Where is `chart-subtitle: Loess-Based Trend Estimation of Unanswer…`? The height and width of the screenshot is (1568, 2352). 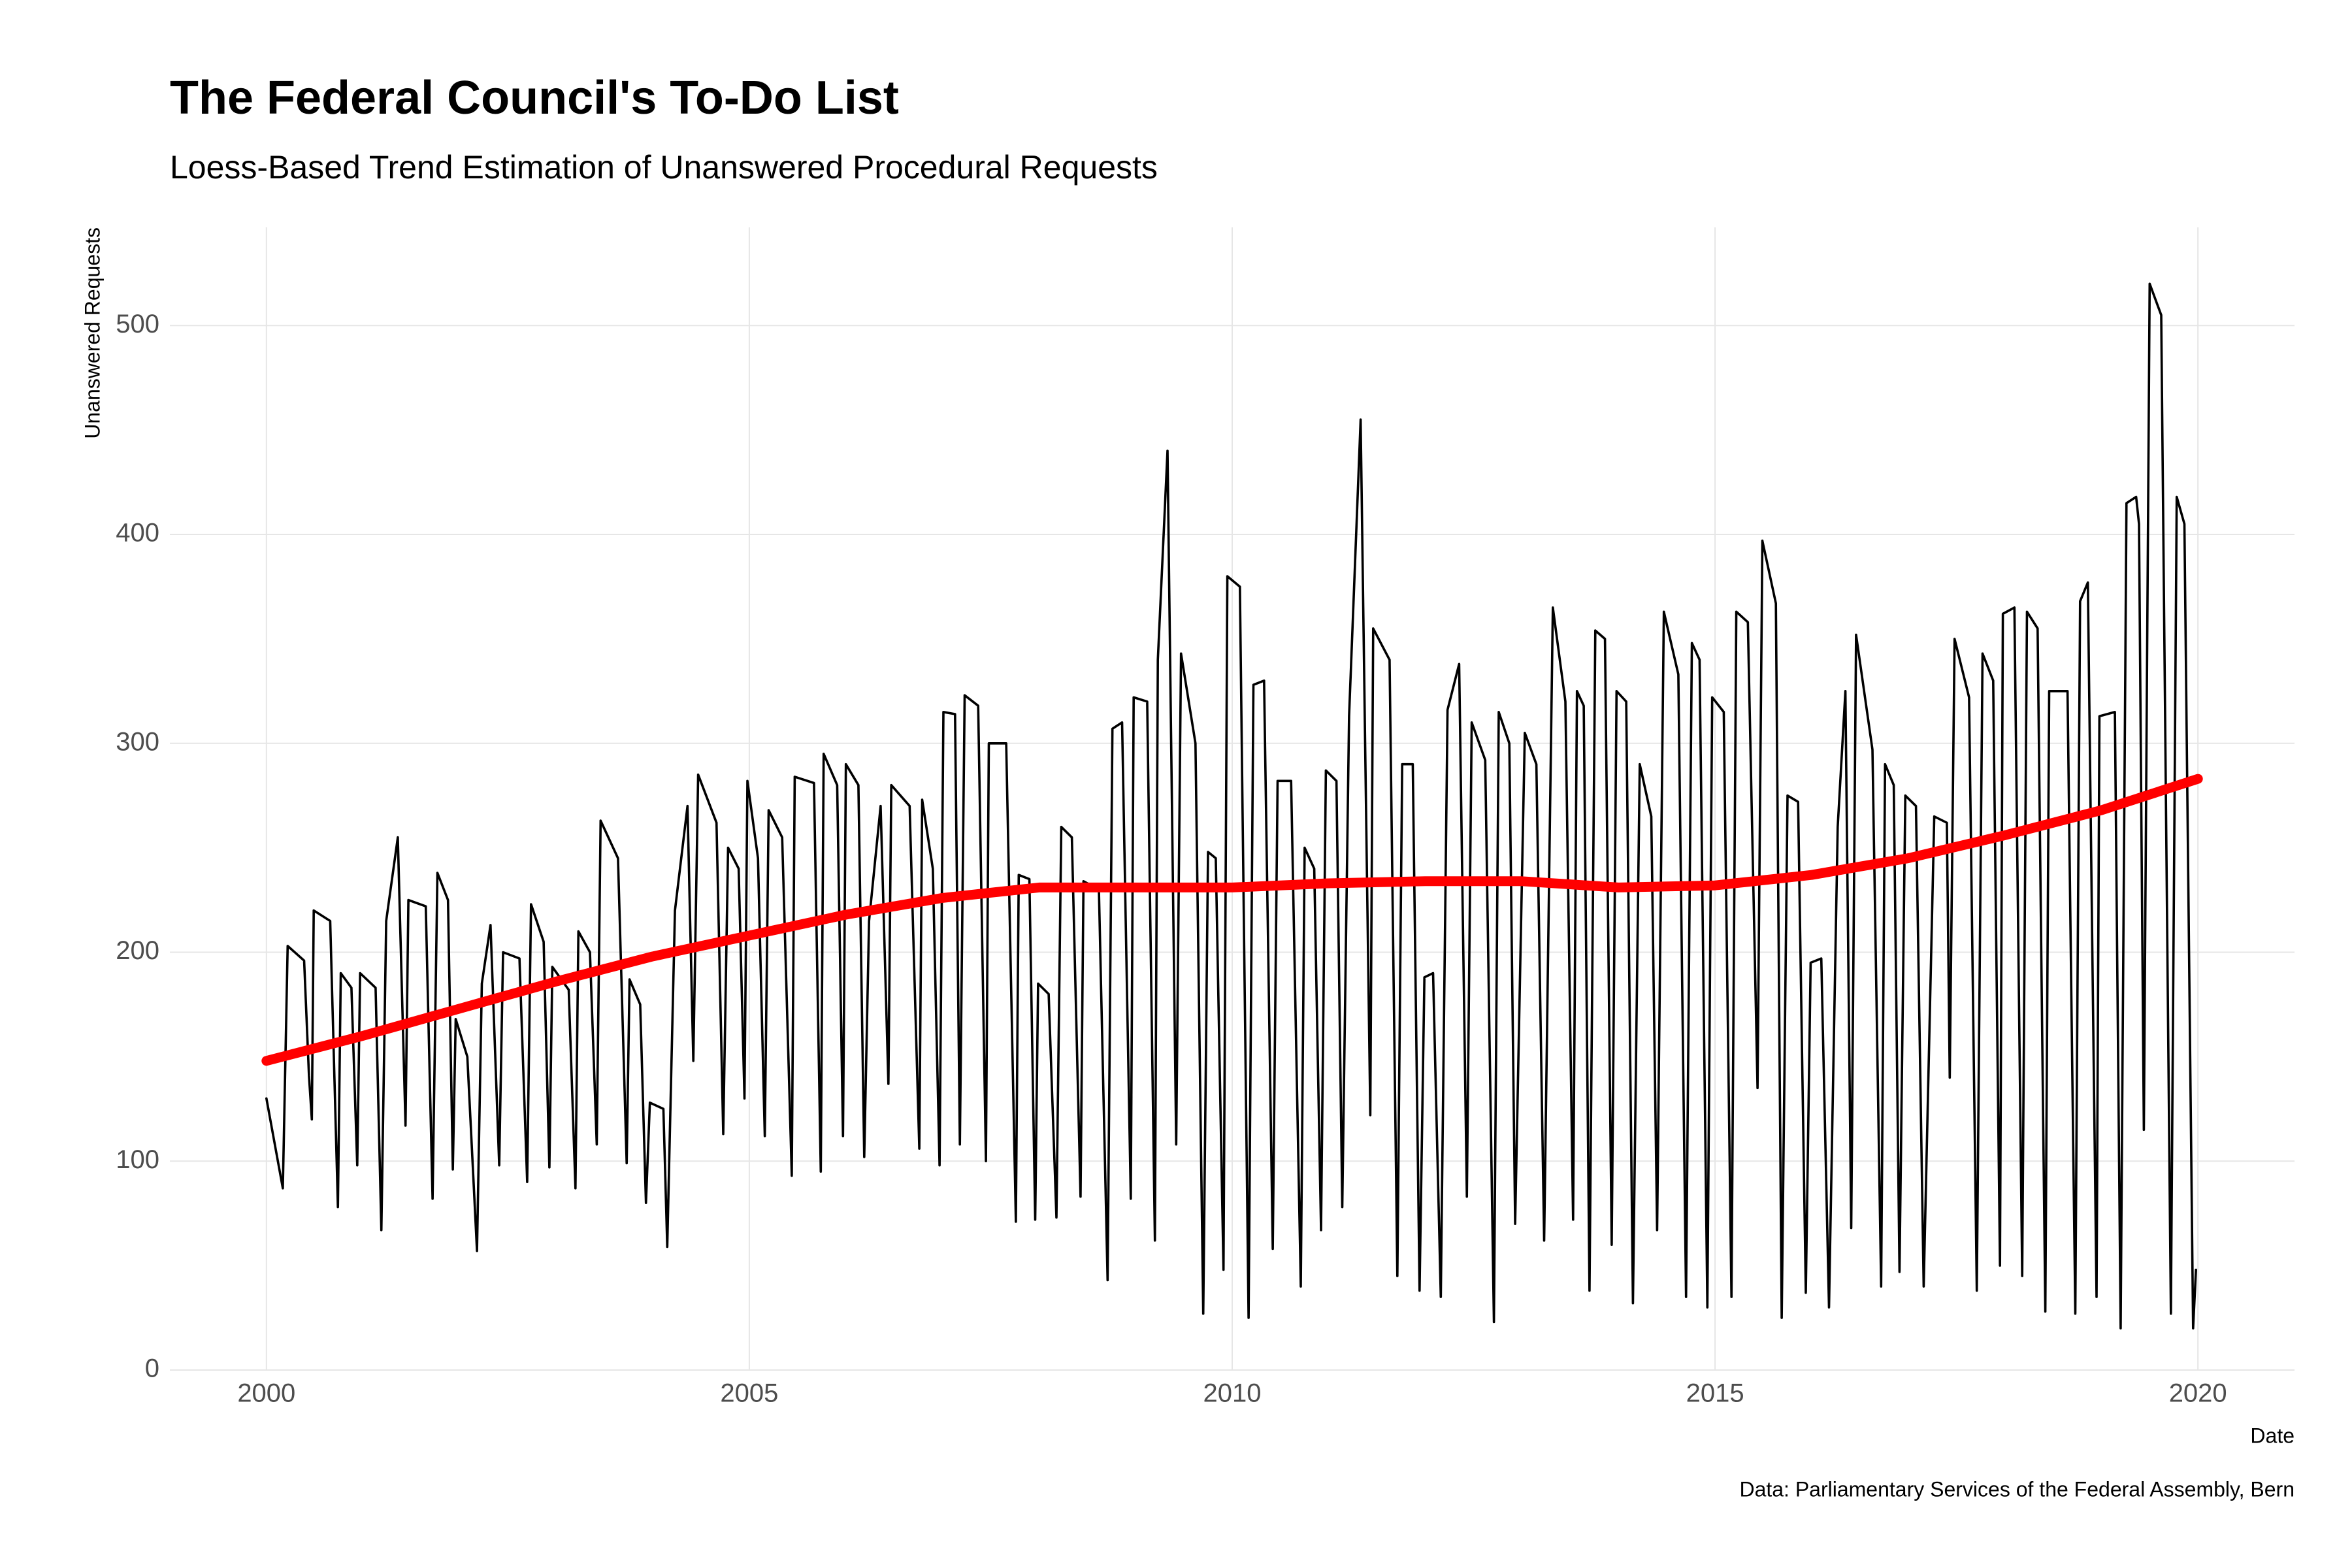 chart-subtitle: Loess-Based Trend Estimation of Unanswer… is located at coordinates (664, 167).